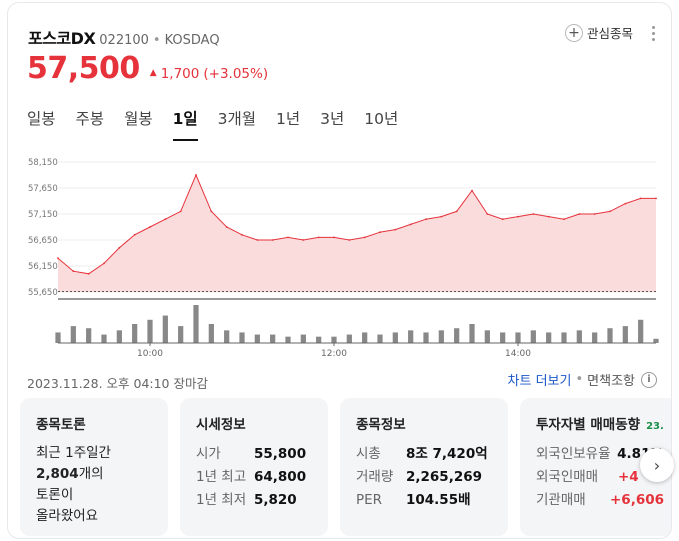  What do you see at coordinates (208, 454) in the screenshot?
I see `kv-key: 시가` at bounding box center [208, 454].